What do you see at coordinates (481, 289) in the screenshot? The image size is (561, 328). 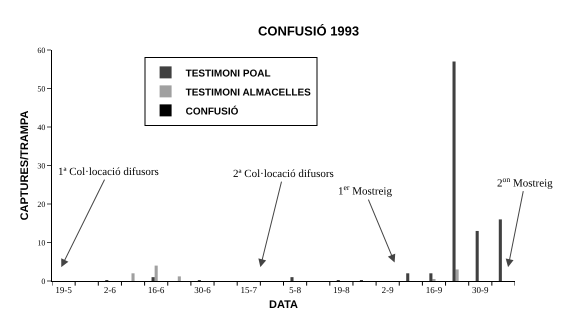 I see `x-tick-label: 30-9` at bounding box center [481, 289].